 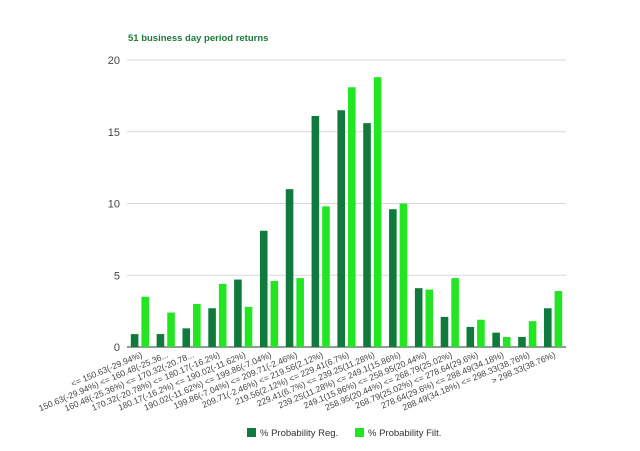 I want to click on chart-title: 51 business day period returns, so click(x=198, y=38).